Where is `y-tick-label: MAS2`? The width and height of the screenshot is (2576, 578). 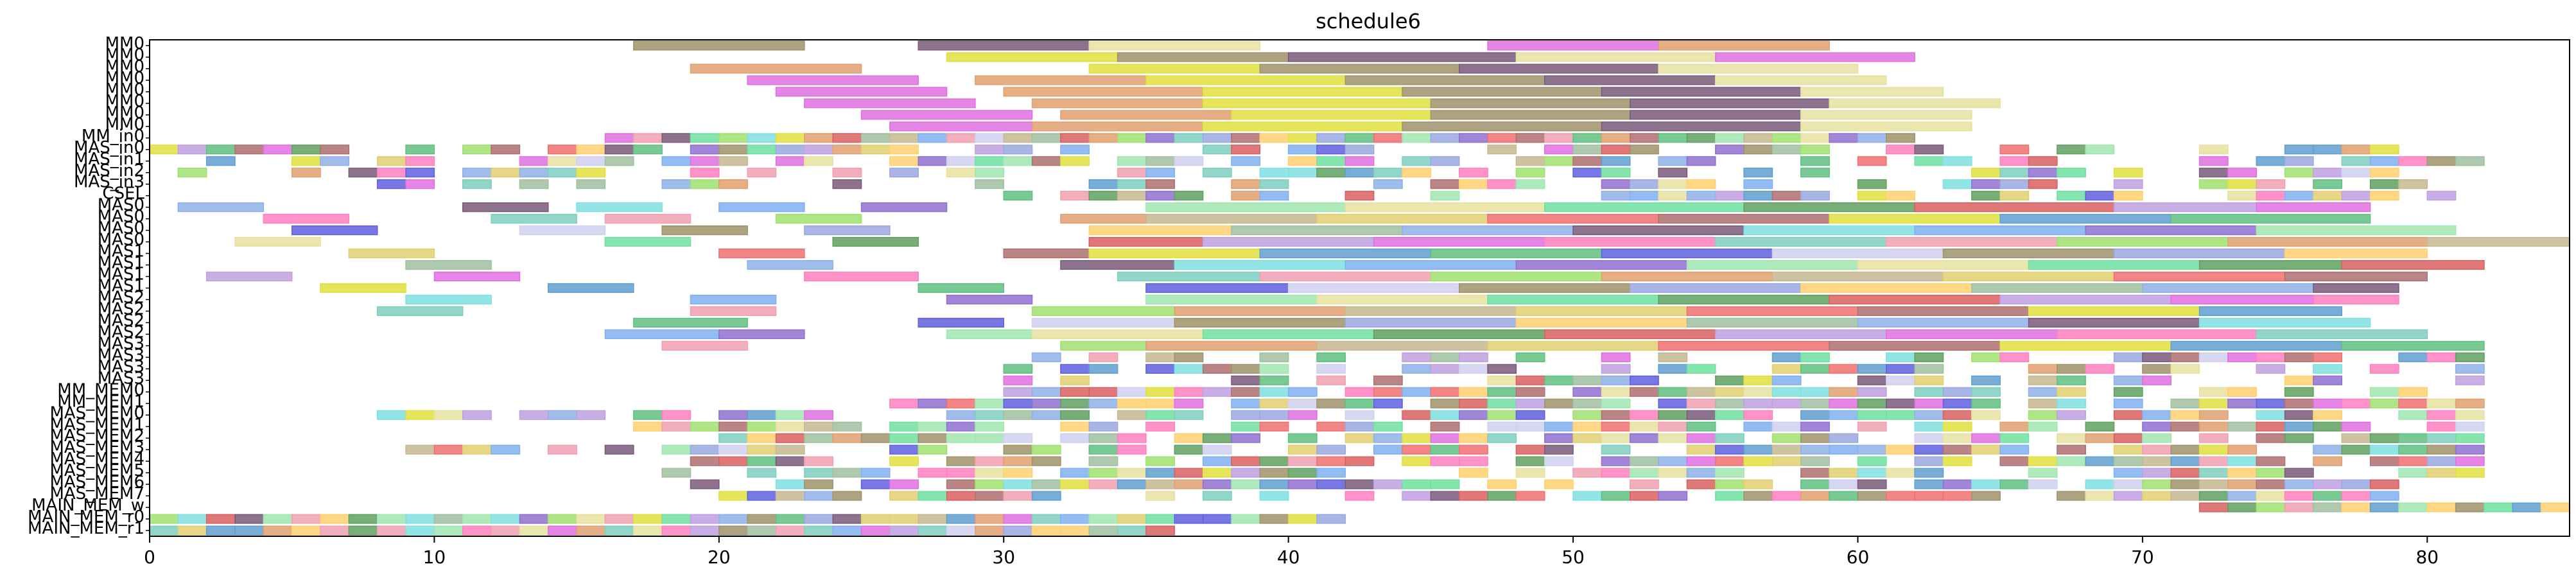 y-tick-label: MAS2 is located at coordinates (121, 309).